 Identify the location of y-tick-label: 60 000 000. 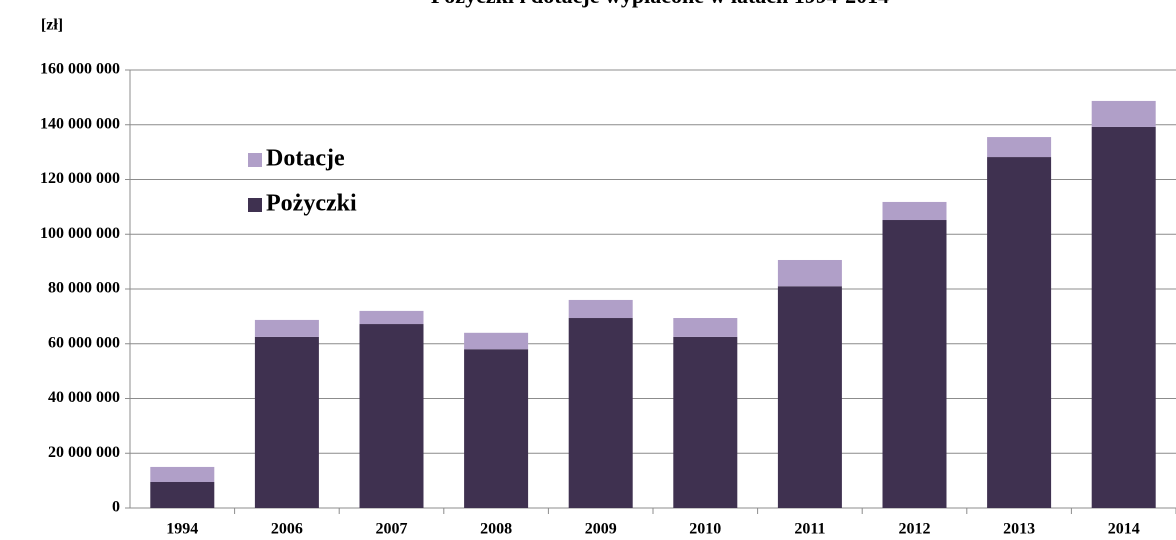
(84, 342).